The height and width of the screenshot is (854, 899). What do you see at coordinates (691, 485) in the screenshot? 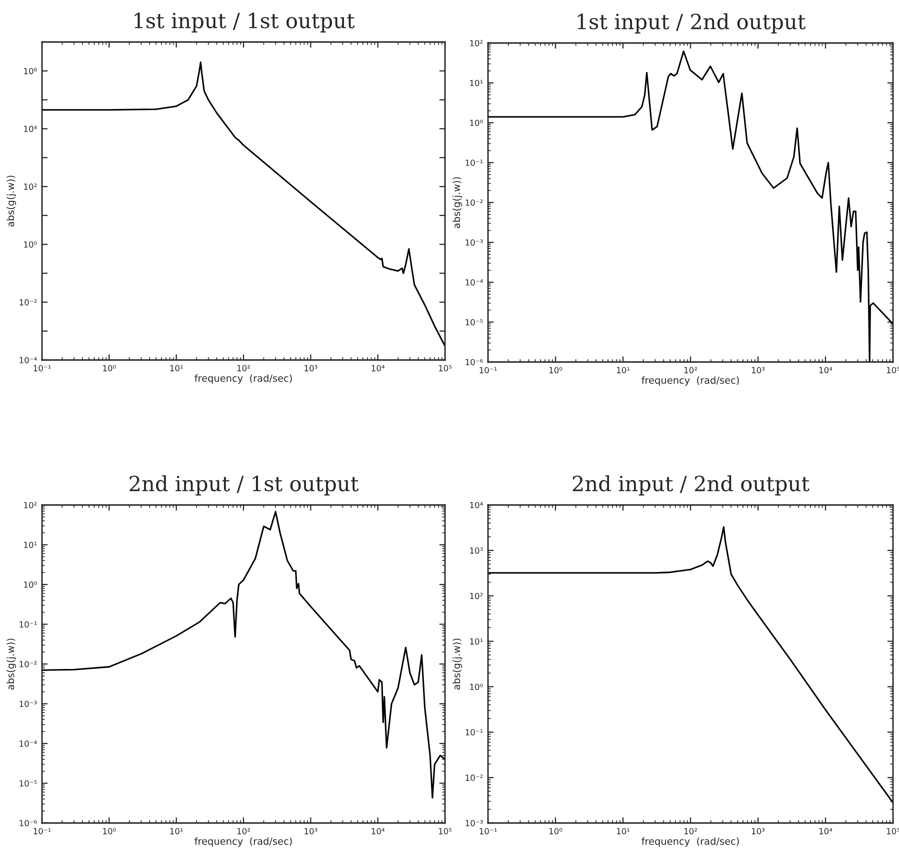
I see `chart-title: 2nd input / 2nd output` at bounding box center [691, 485].